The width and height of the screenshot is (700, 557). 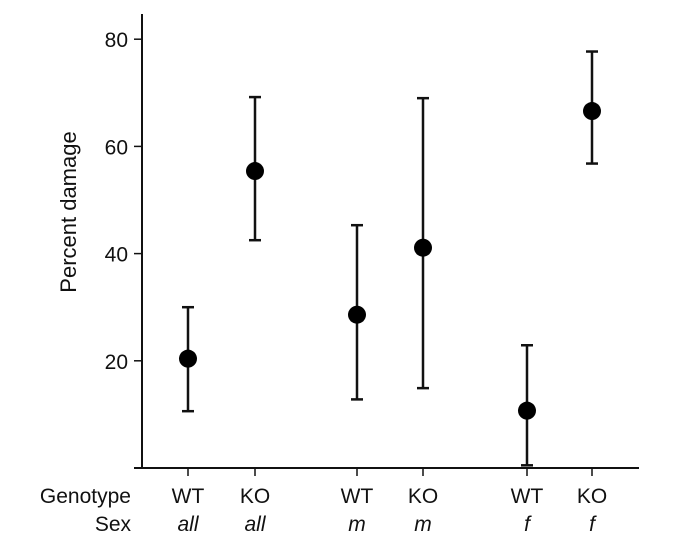 I want to click on y-tick-label: 80, so click(x=116, y=40).